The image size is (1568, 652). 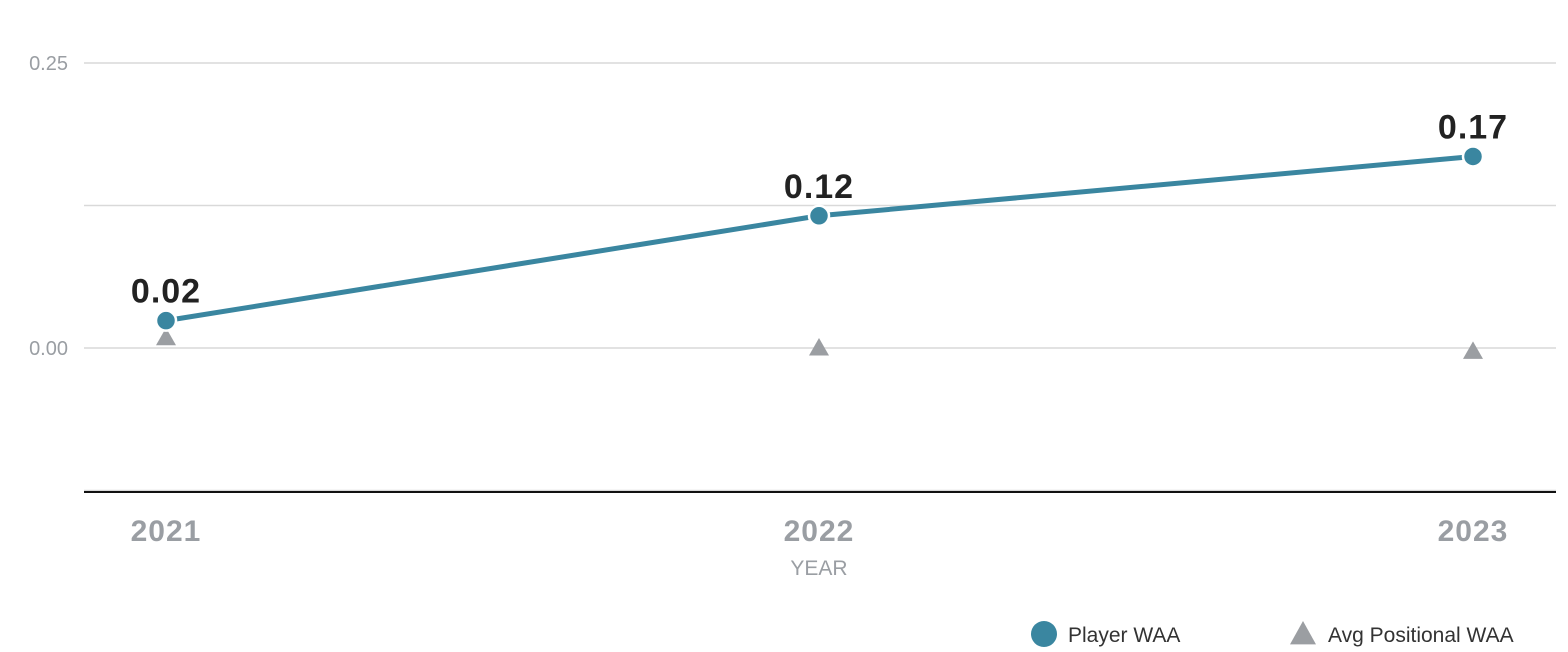 I want to click on x-tick-label: 2023, so click(x=1473, y=531).